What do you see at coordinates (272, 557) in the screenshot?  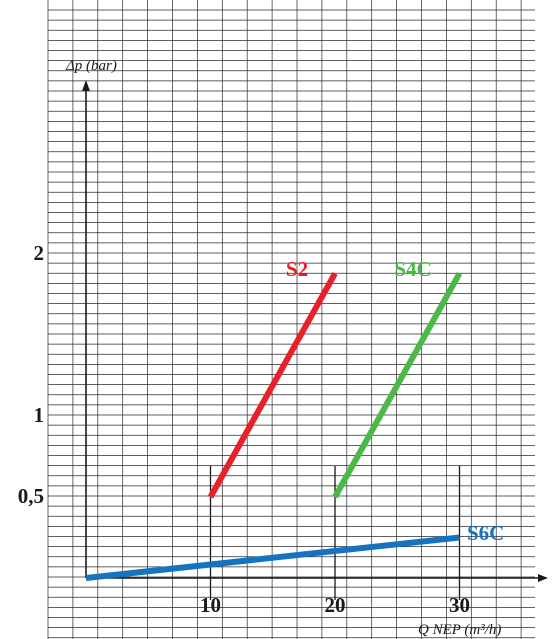 I see `series-line-s6c` at bounding box center [272, 557].